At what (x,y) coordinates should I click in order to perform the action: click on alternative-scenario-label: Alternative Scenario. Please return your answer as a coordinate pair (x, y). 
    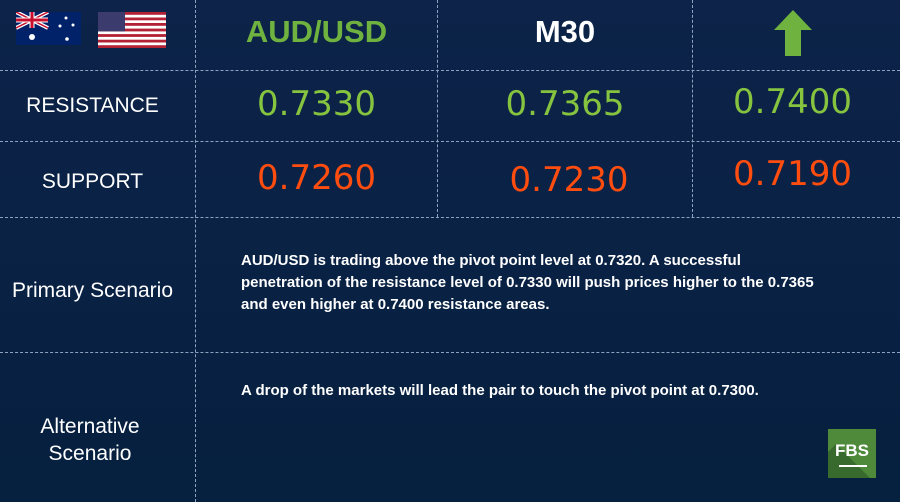
    Looking at the image, I should click on (90, 440).